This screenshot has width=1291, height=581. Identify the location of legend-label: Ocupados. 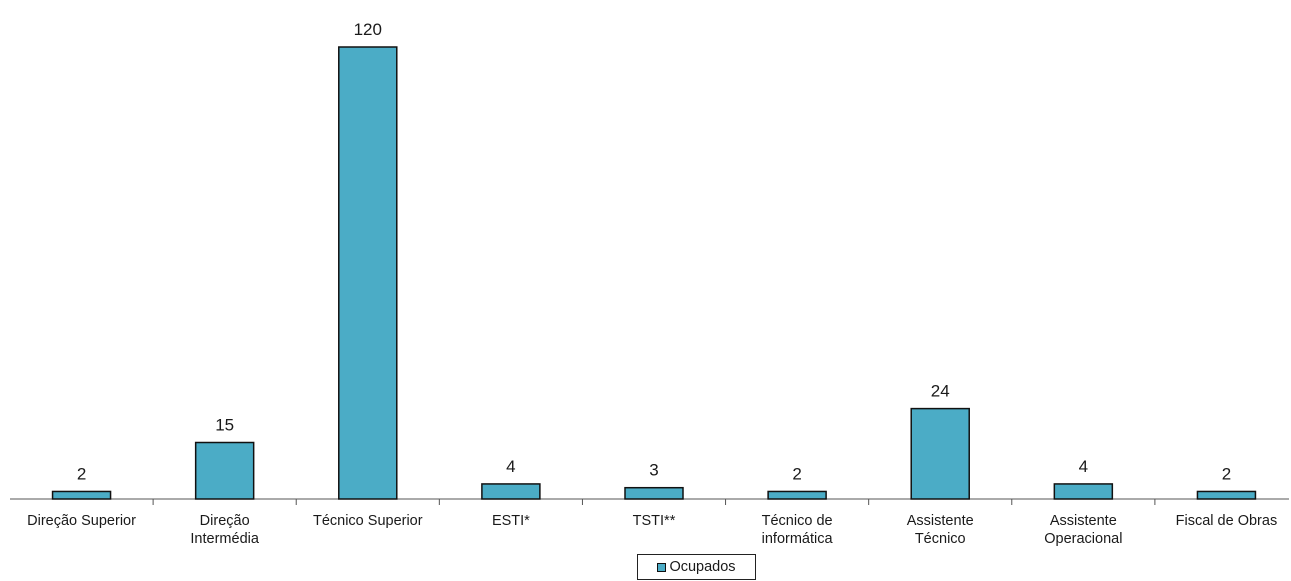
(702, 567).